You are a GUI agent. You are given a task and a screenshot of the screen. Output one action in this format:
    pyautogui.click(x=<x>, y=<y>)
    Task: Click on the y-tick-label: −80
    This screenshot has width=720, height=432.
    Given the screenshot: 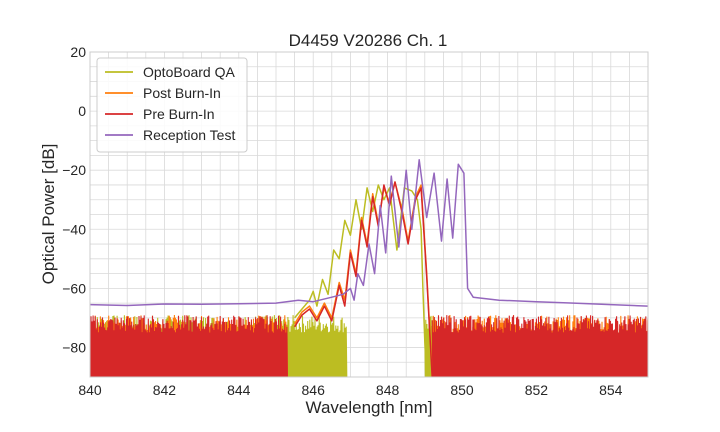 What is the action you would take?
    pyautogui.click(x=74, y=347)
    